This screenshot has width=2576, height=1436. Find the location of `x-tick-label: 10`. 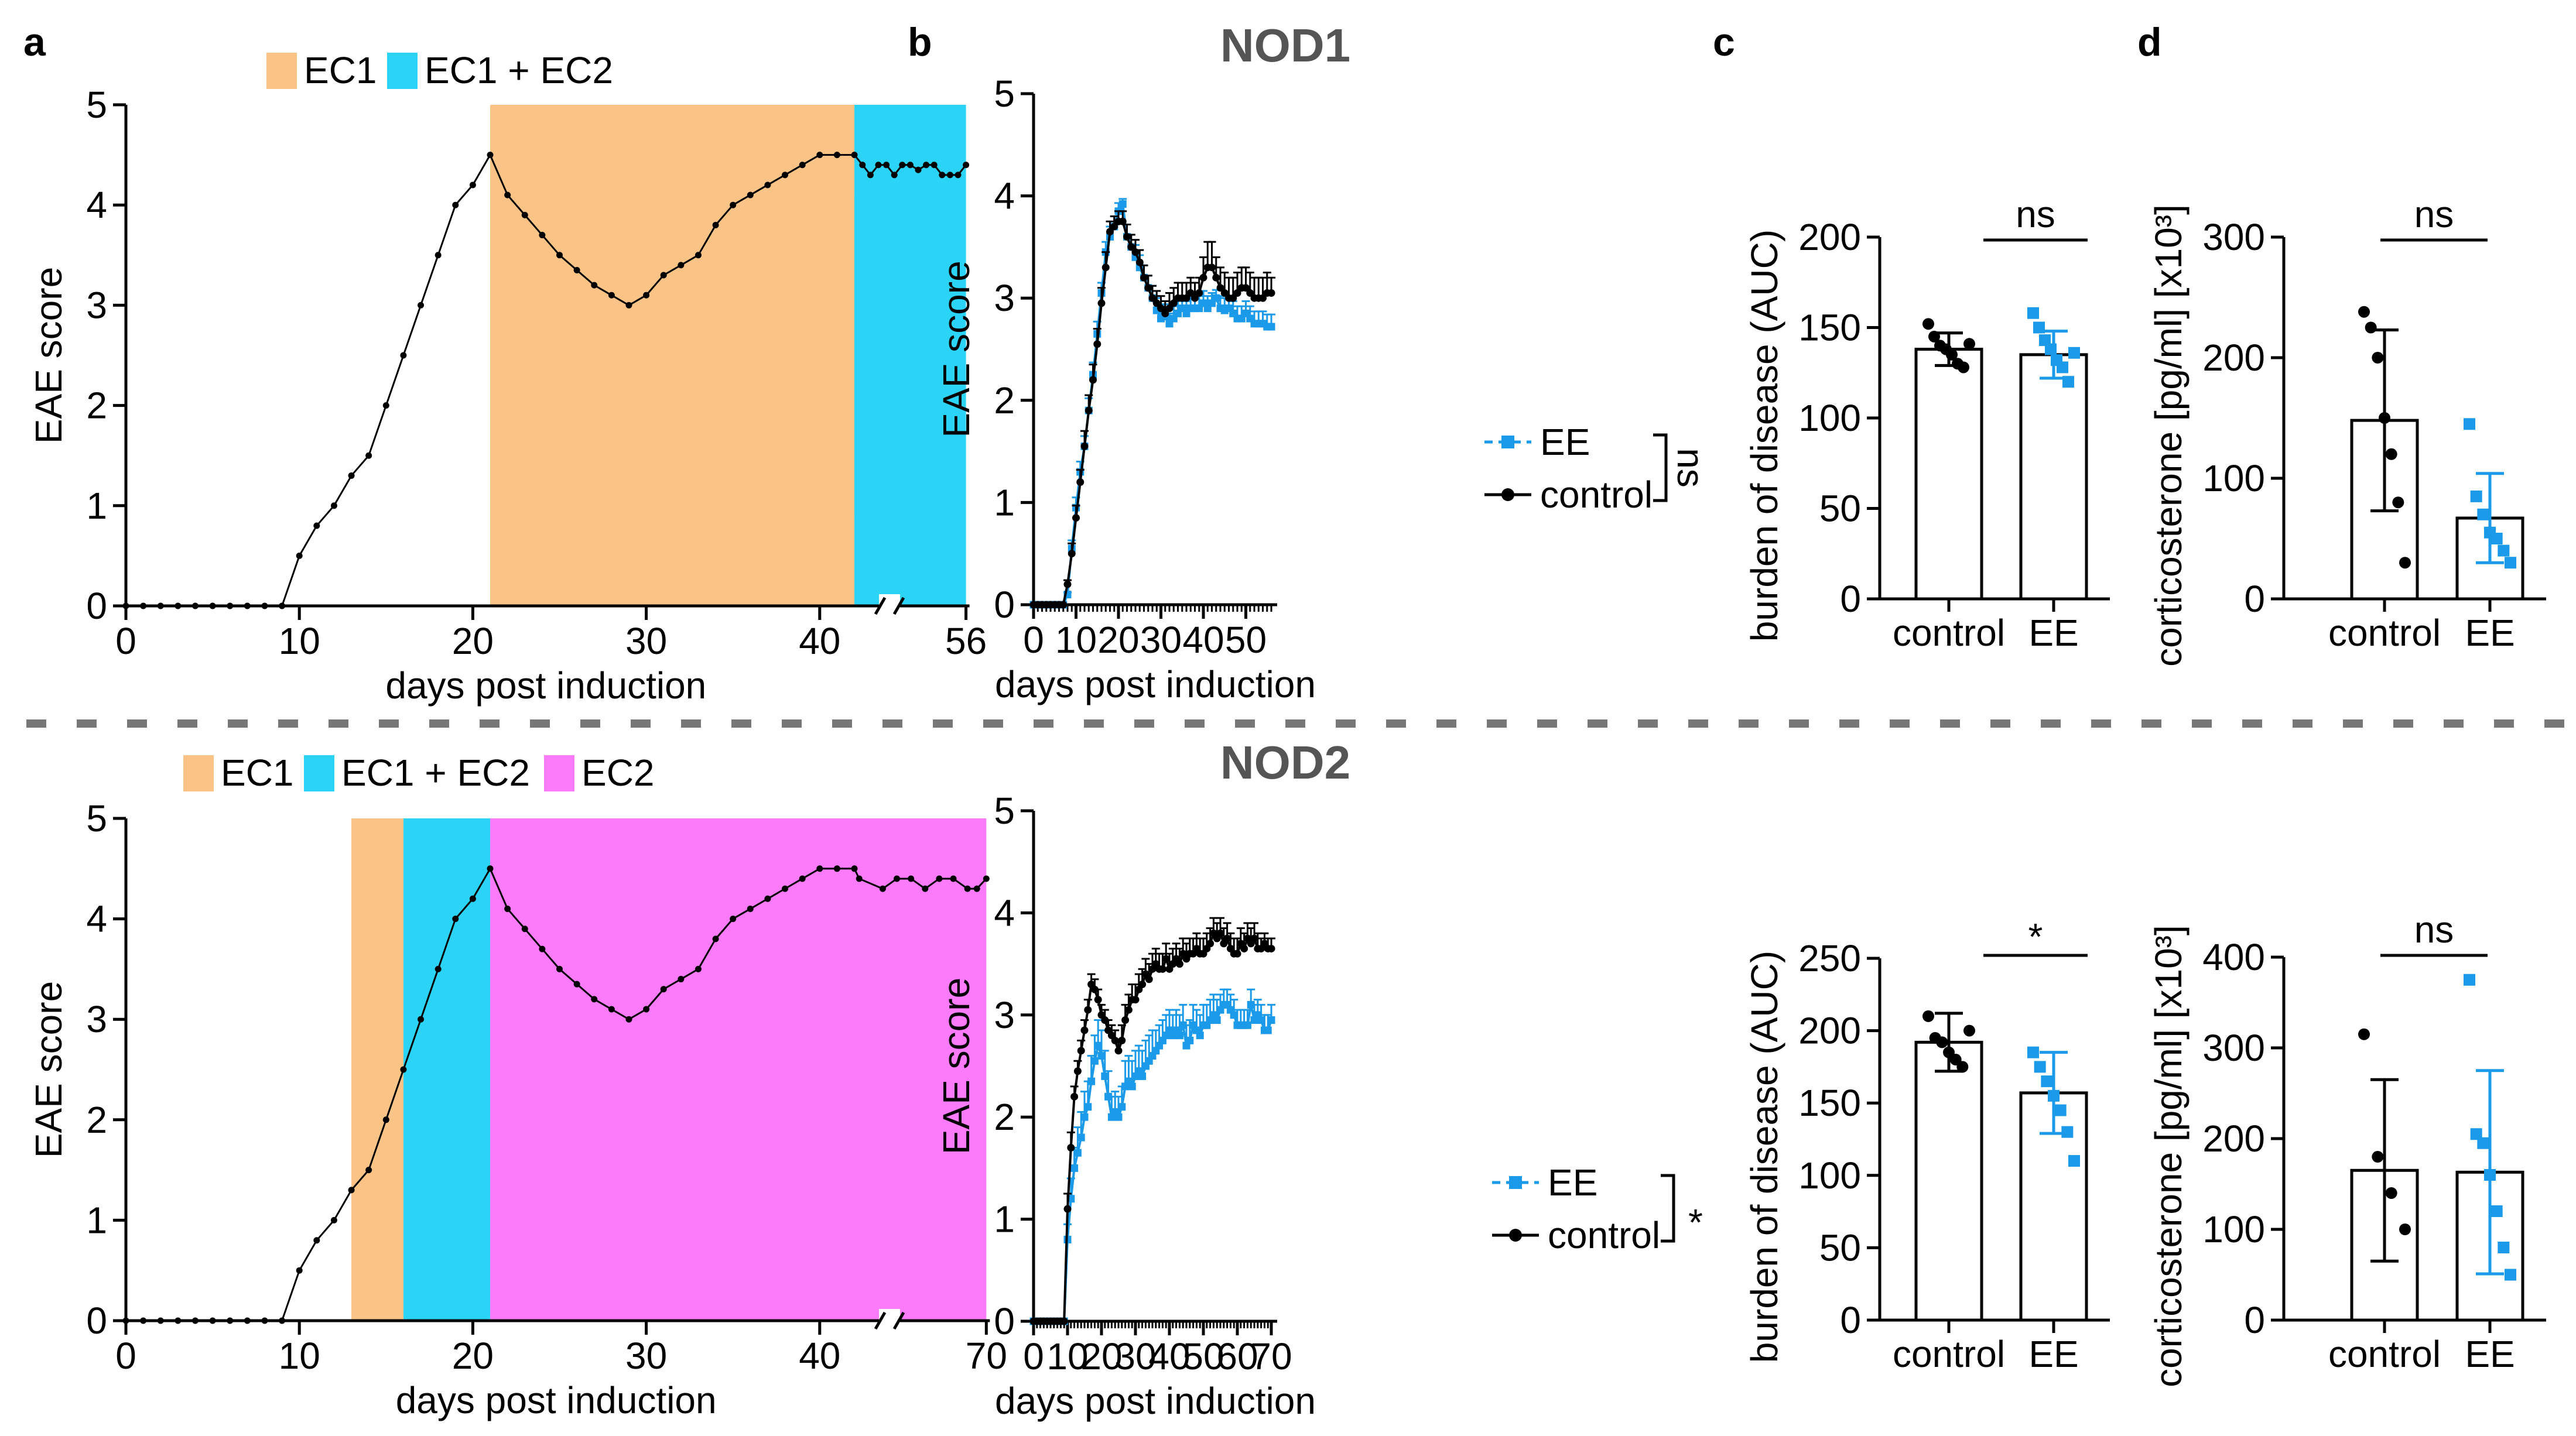

x-tick-label: 10 is located at coordinates (299, 641).